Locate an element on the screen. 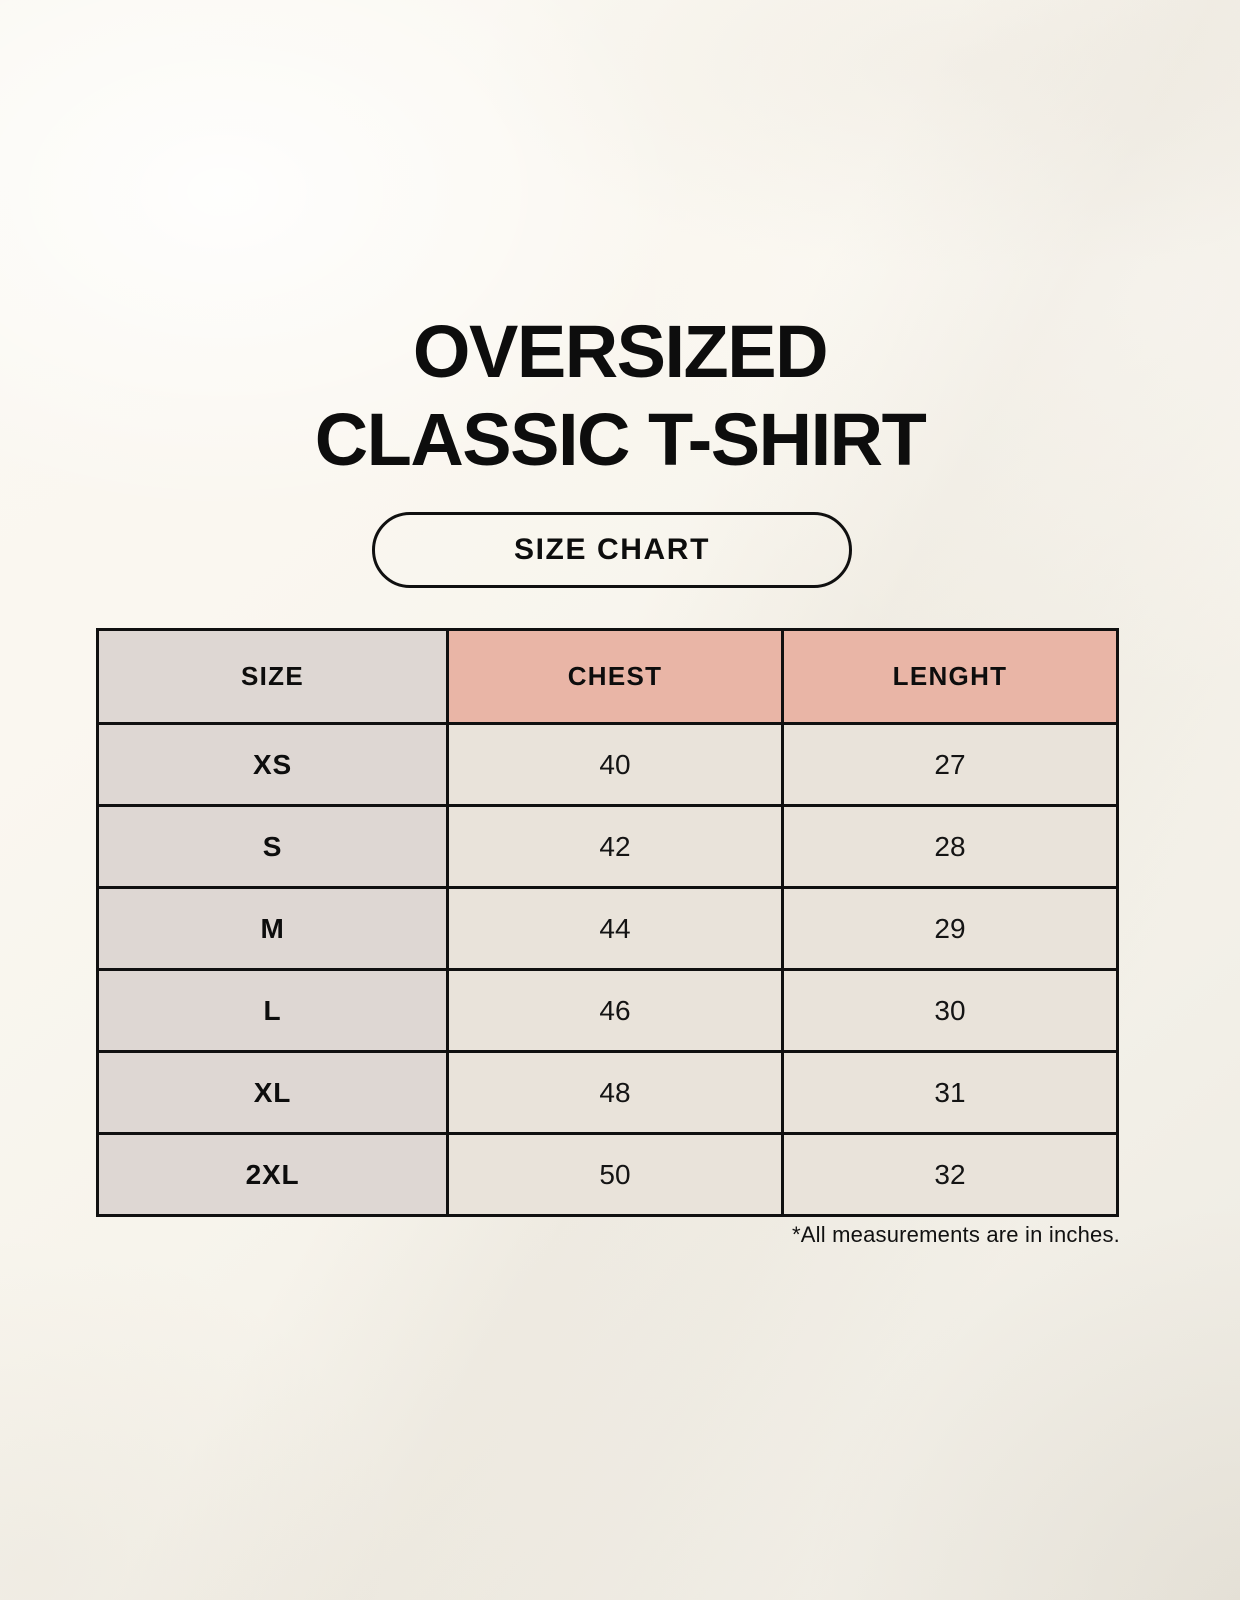  column-header-size: SIZE is located at coordinates (272, 676).